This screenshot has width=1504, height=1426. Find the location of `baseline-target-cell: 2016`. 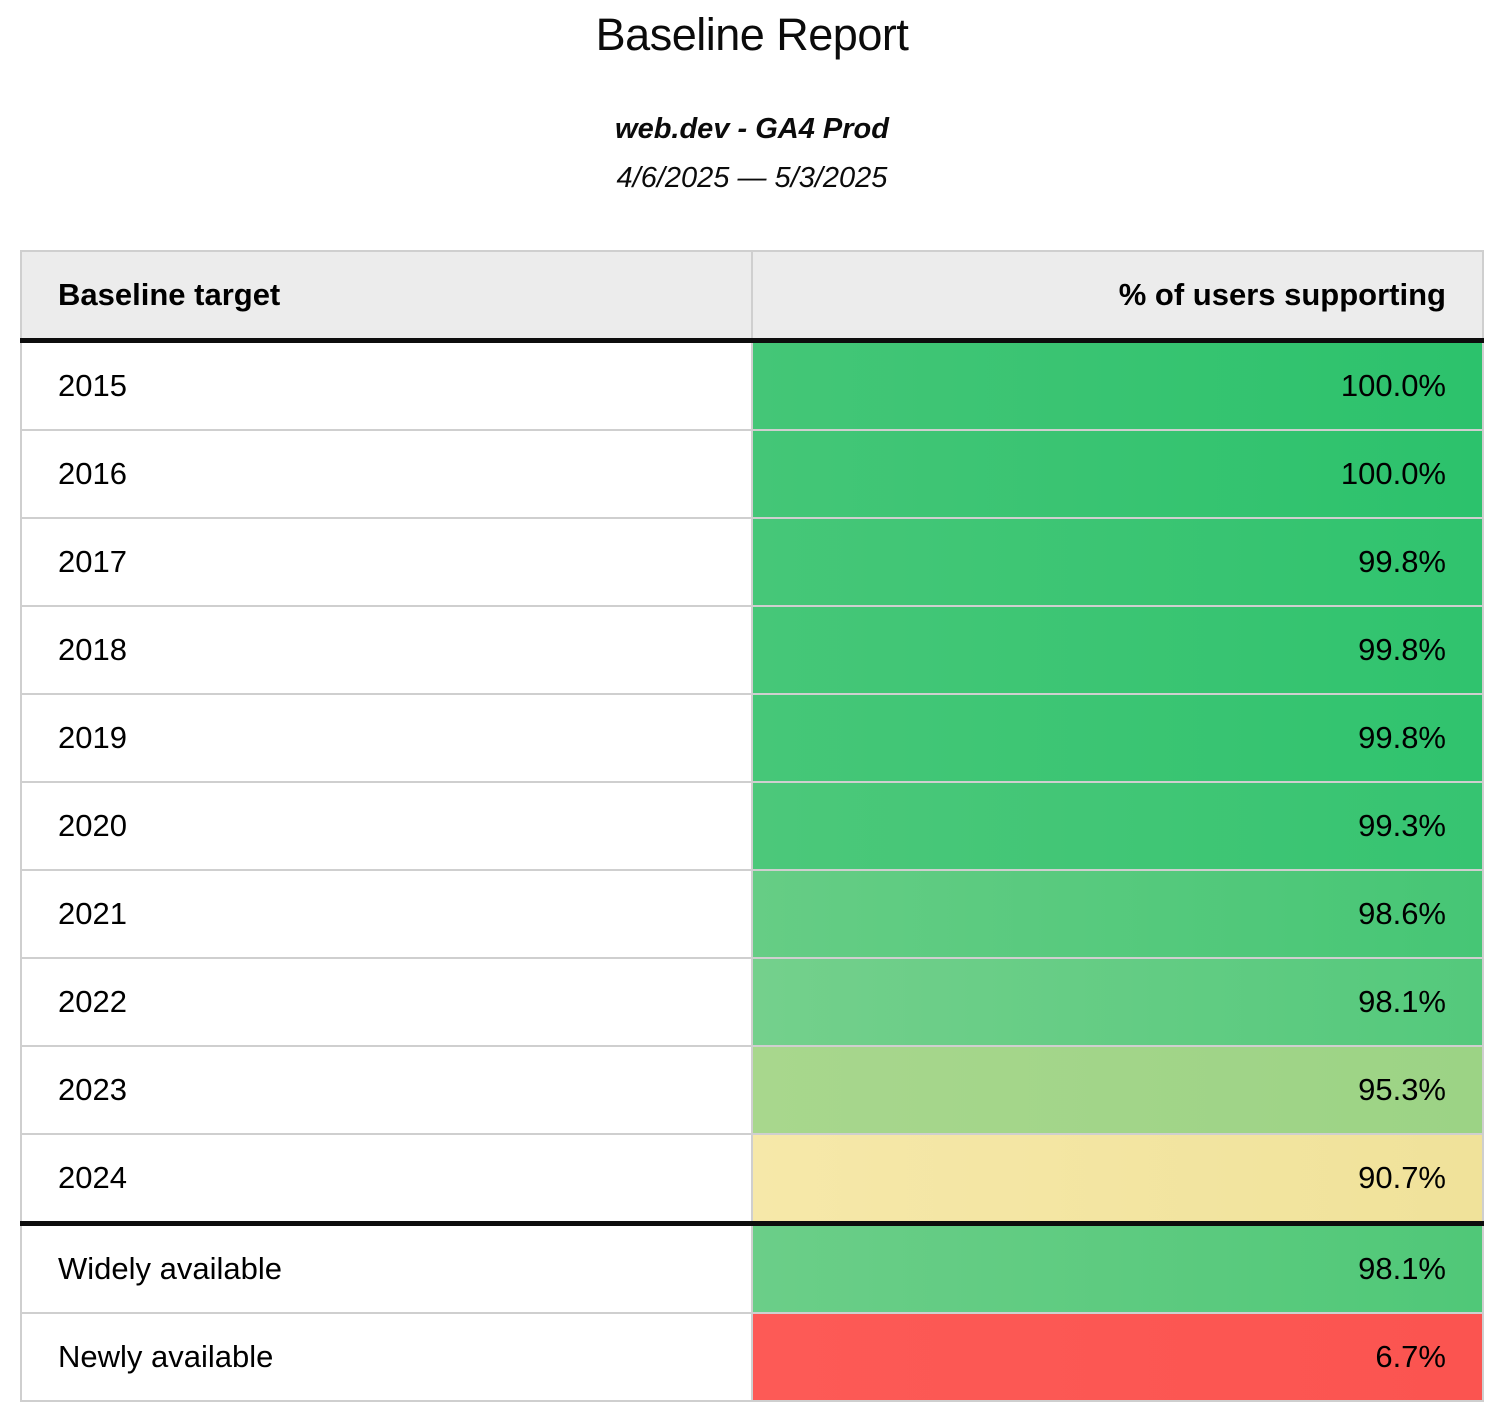

baseline-target-cell: 2016 is located at coordinates (386, 473).